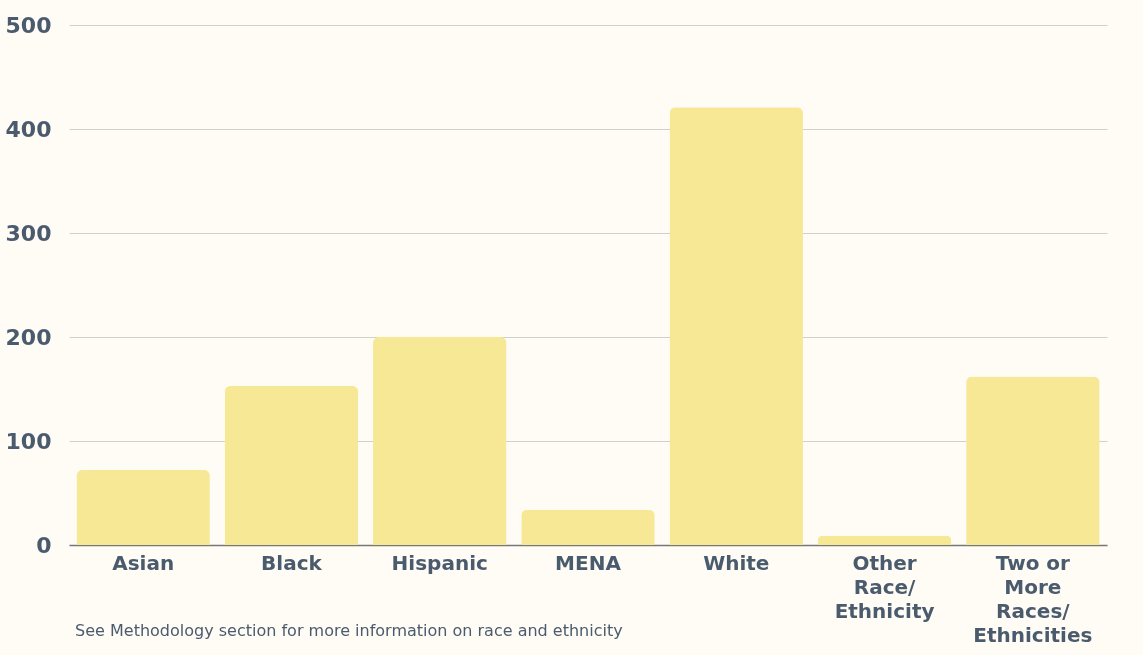  Describe the element at coordinates (349, 630) in the screenshot. I see `text: See Methodology section for more information on race and ethnicity` at that location.